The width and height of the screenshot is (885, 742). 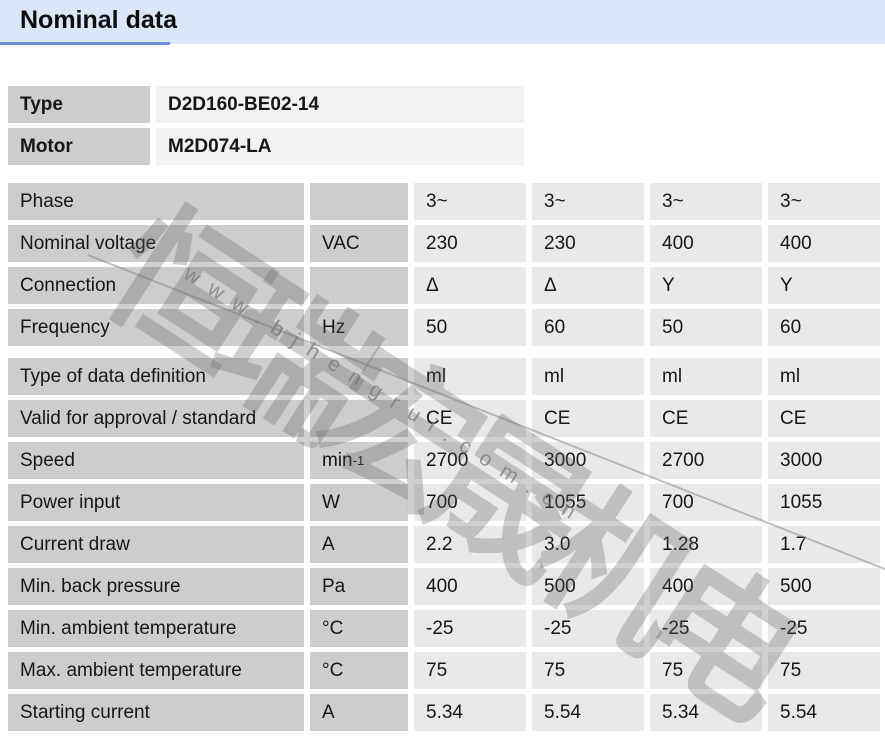 I want to click on table-row-nominal-voltage: Nominal voltage VAC 230 230 400 400, so click(x=446, y=243).